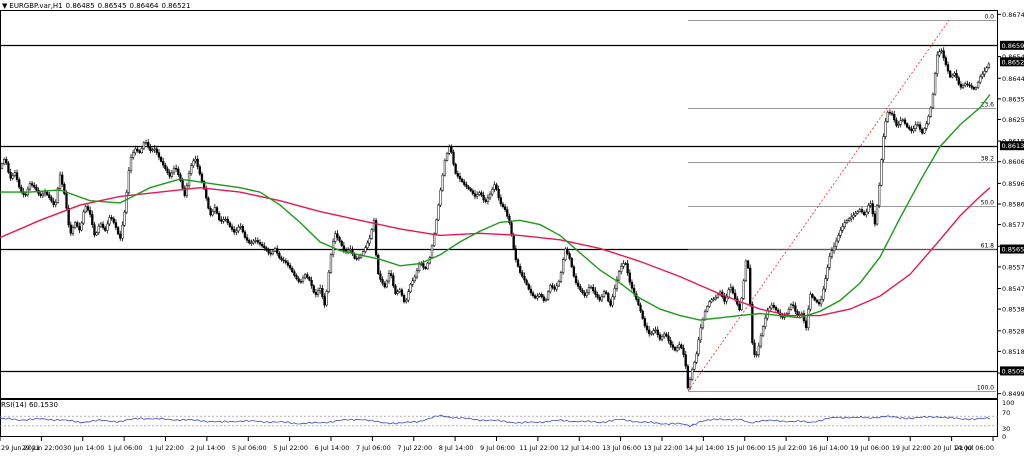 This screenshot has width=1024, height=458. I want to click on time-axis-label: 14 Jul 14:00, so click(704, 448).